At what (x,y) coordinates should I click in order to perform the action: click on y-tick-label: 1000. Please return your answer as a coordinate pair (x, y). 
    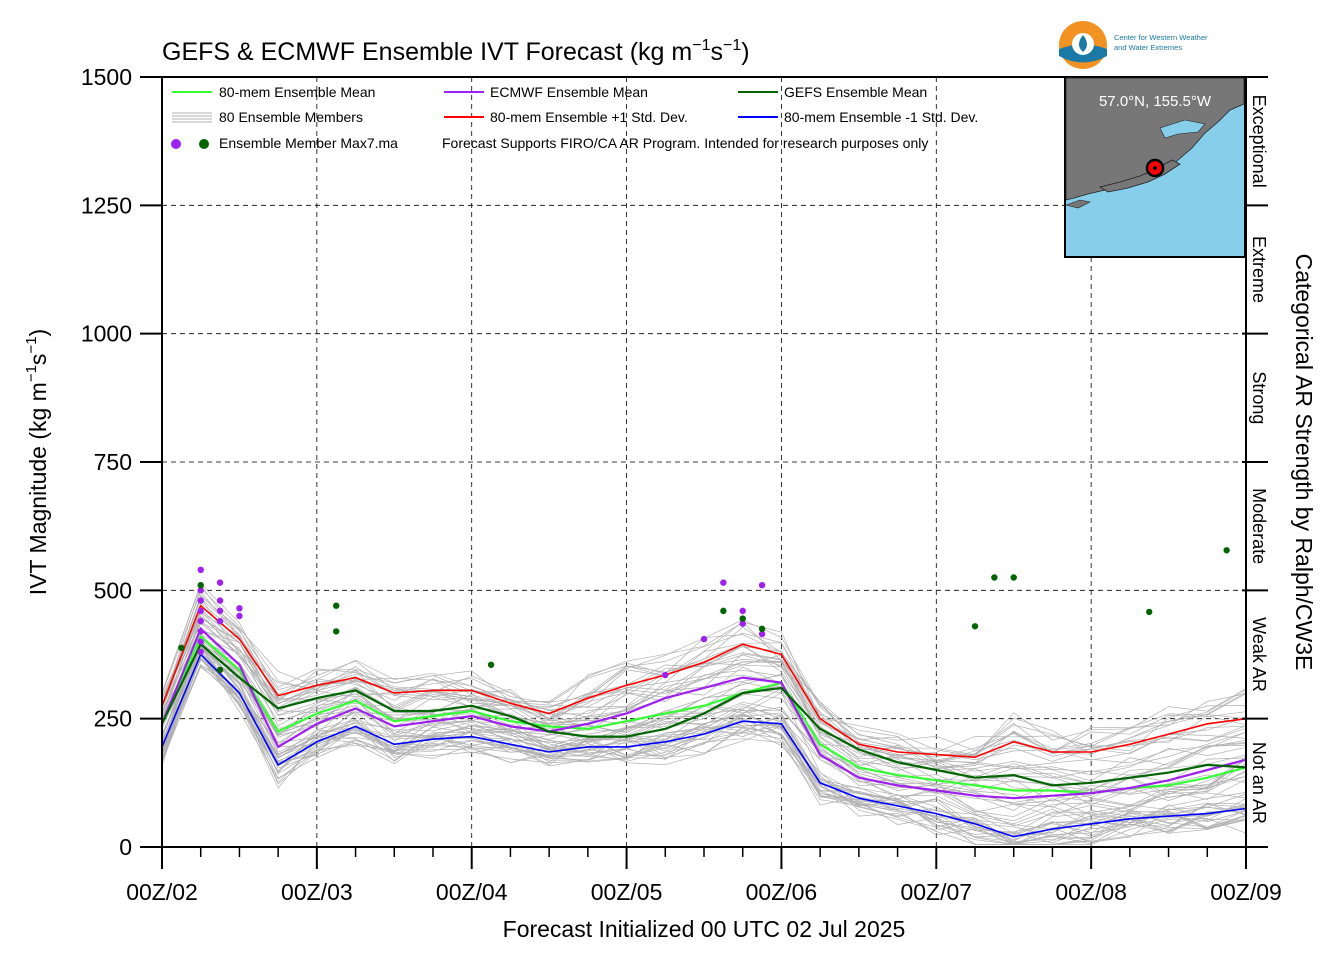
    Looking at the image, I should click on (106, 334).